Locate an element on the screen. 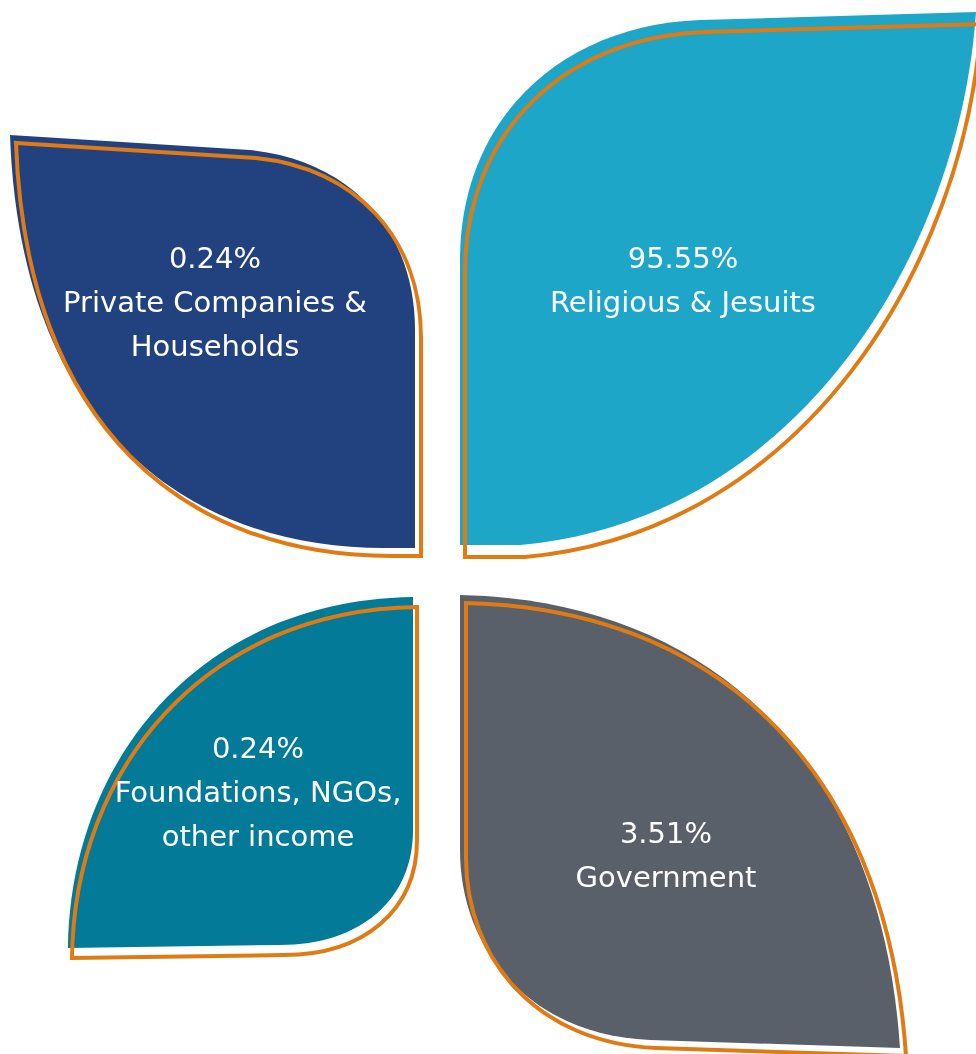 This screenshot has width=976, height=1054. category-label: Foundations, NGOs, other income is located at coordinates (258, 814).